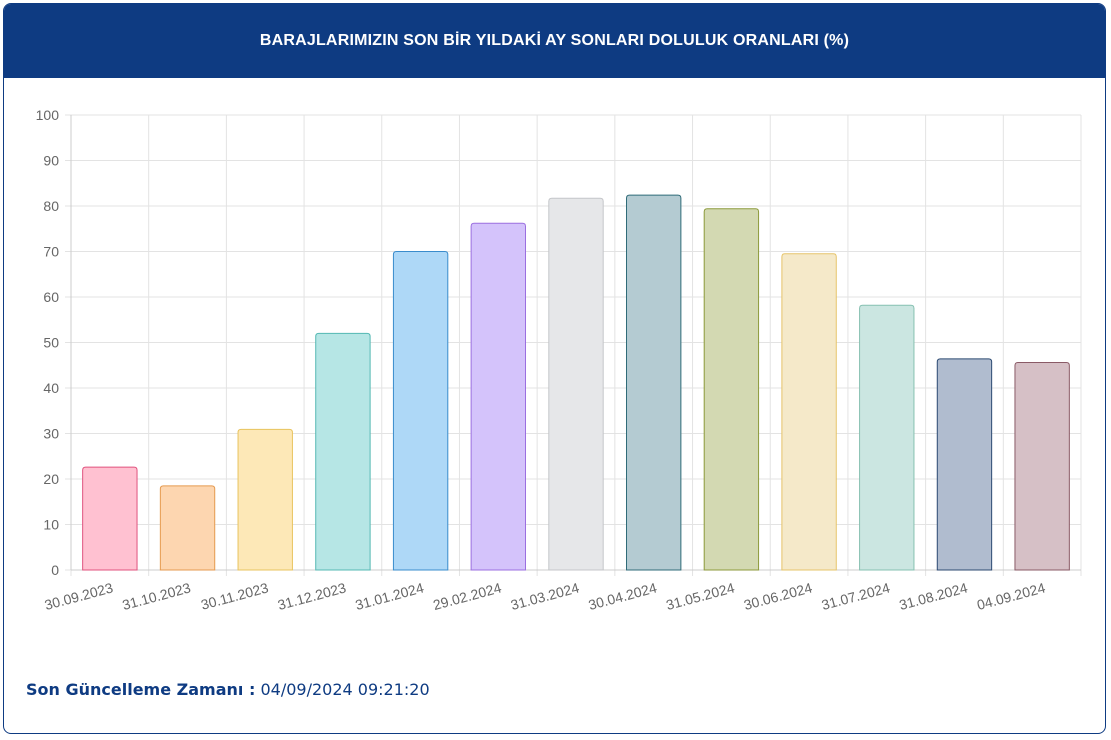 This screenshot has height=740, width=1111. What do you see at coordinates (545, 596) in the screenshot?
I see `x-tick-label: 31.03.2024` at bounding box center [545, 596].